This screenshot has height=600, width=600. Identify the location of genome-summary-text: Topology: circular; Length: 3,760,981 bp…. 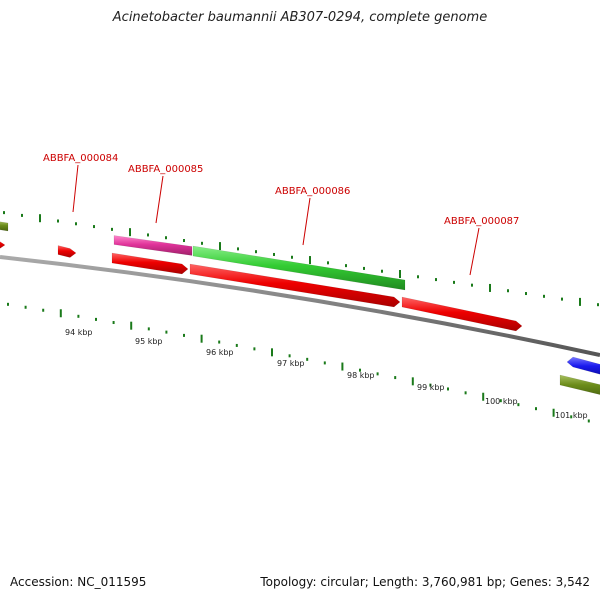
(425, 582).